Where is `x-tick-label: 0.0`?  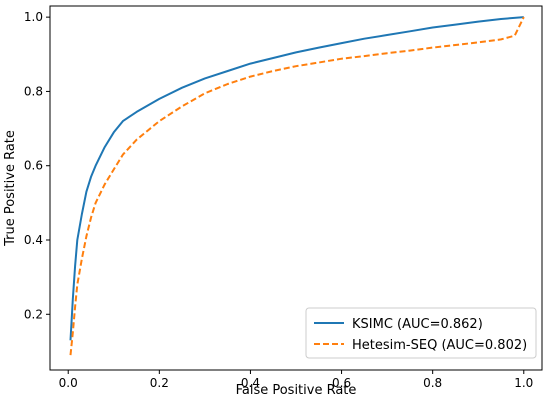
x-tick-label: 0.0 is located at coordinates (68, 383).